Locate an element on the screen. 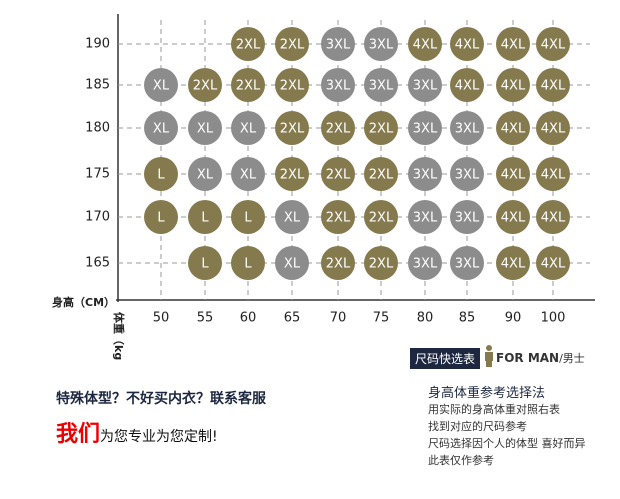 Image resolution: width=620 pixels, height=499 pixels. contact-line: 我们为您专业为您定制! is located at coordinates (137, 432).